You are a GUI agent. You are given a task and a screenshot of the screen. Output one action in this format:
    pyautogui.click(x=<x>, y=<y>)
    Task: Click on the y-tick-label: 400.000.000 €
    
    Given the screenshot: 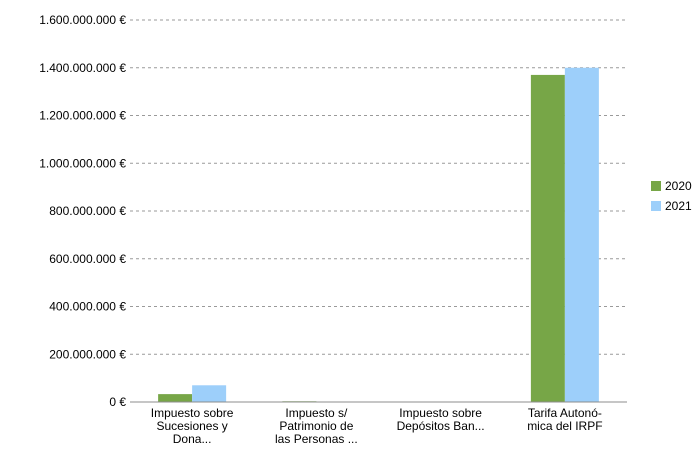 What is the action you would take?
    pyautogui.click(x=87, y=307)
    